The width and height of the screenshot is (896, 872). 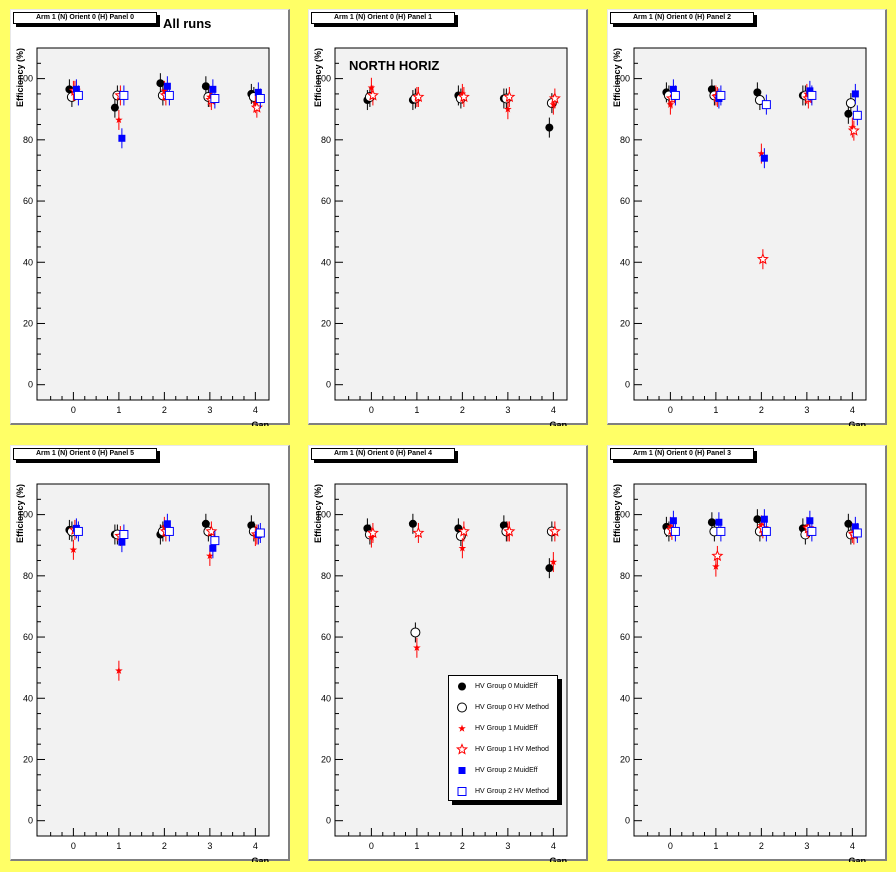 I want to click on pad-title: Arm 1 (N) Orient 0 (H) Panel 1, so click(x=383, y=18).